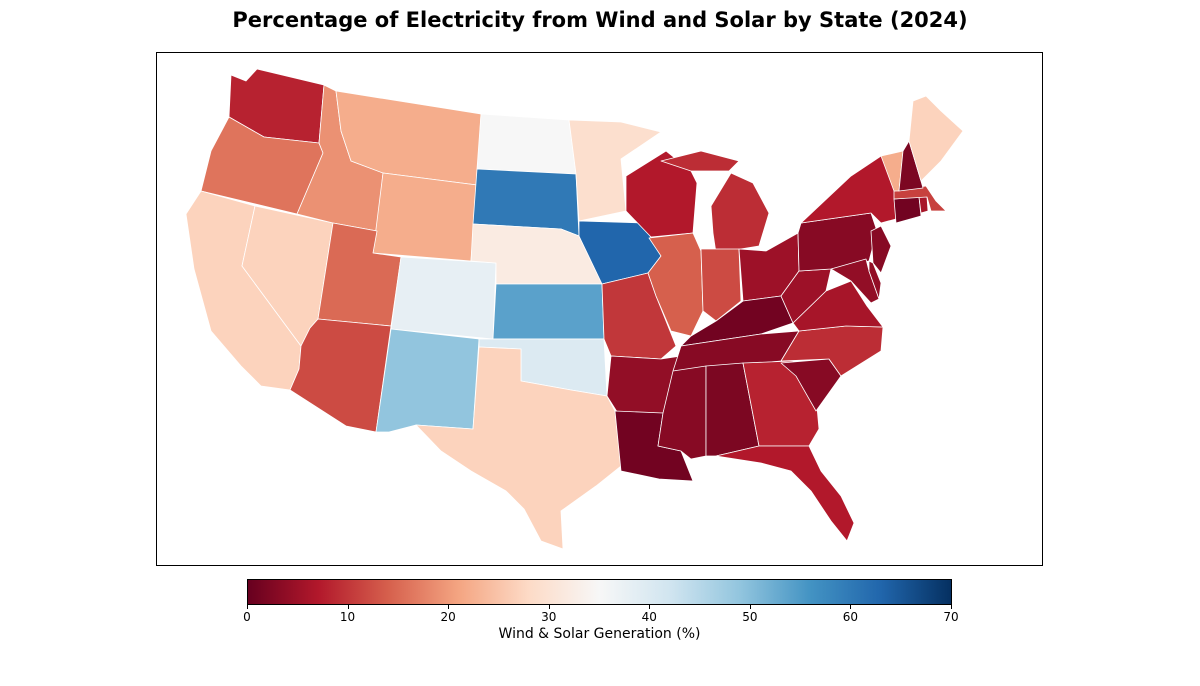 The image size is (1200, 686). I want to click on colorbar-tick-label: 10, so click(347, 617).